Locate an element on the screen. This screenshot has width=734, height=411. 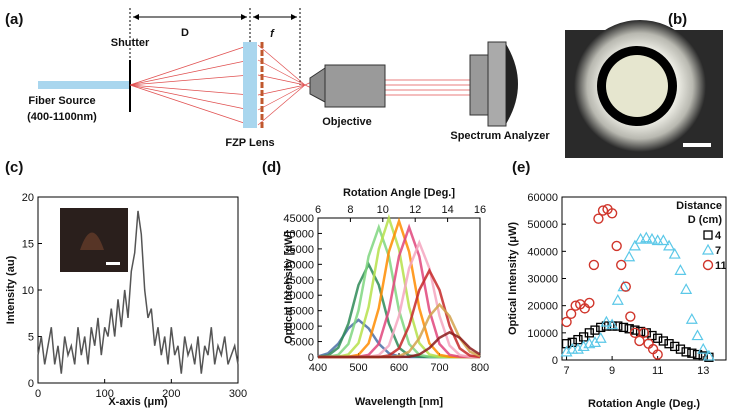
x-tick-label: 9 is located at coordinates (612, 371).